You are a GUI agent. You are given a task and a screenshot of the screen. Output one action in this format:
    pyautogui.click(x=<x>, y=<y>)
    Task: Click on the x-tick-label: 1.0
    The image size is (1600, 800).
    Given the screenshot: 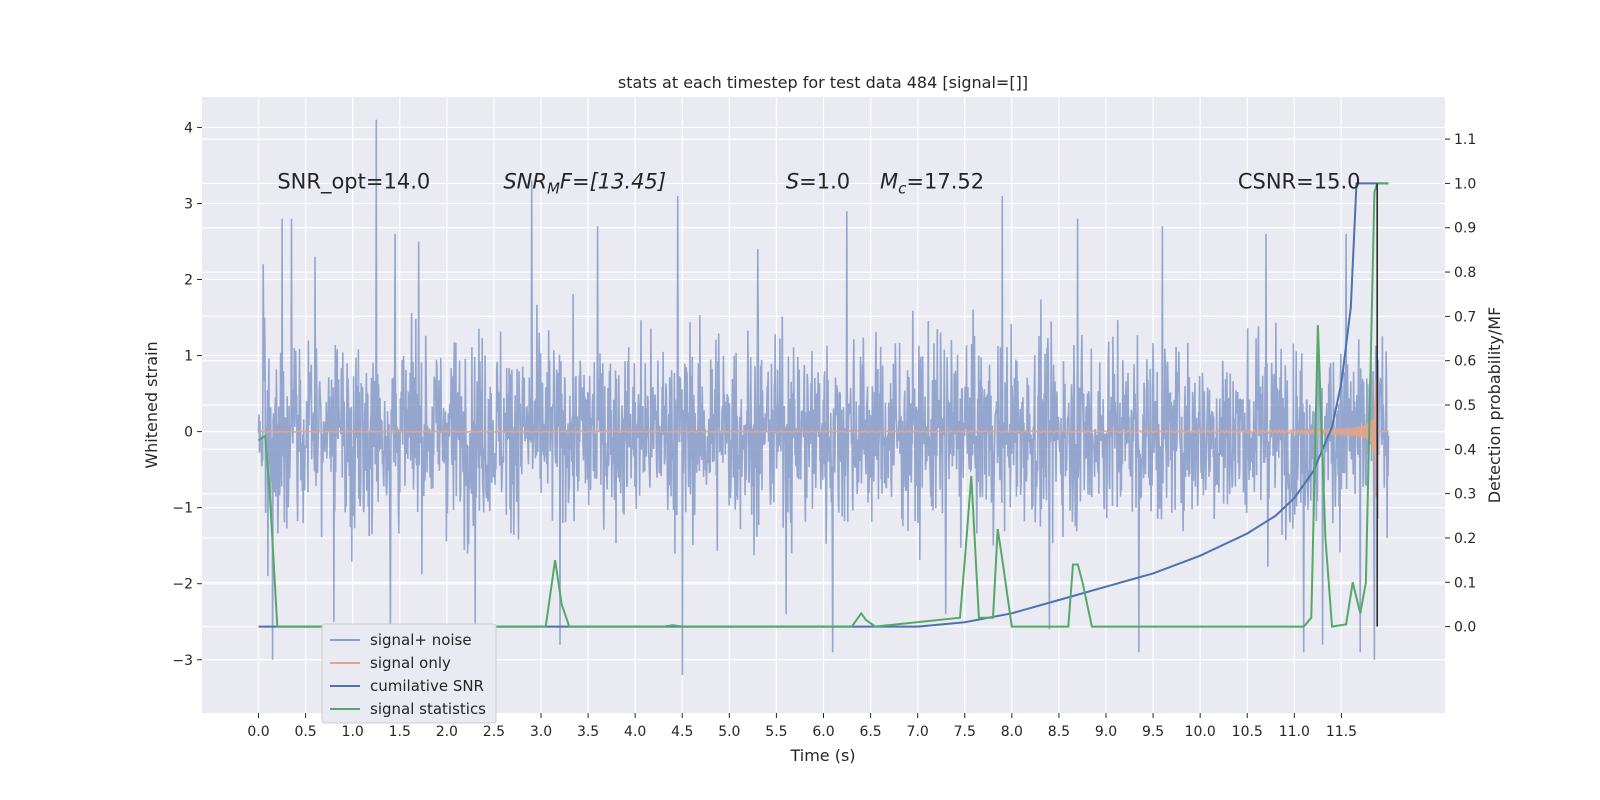 What is the action you would take?
    pyautogui.click(x=353, y=732)
    